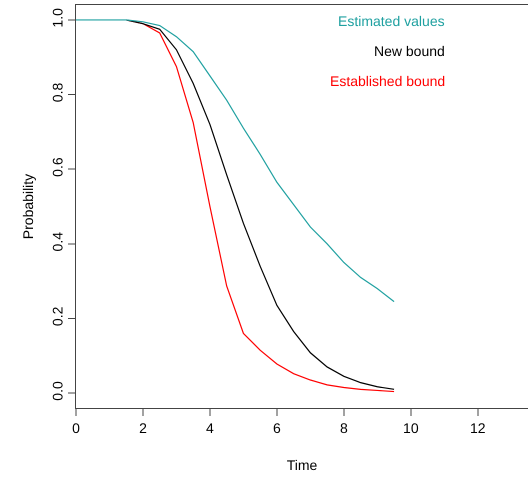 The width and height of the screenshot is (528, 484). Describe the element at coordinates (57, 242) in the screenshot. I see `y-tick-label: 0.4` at that location.